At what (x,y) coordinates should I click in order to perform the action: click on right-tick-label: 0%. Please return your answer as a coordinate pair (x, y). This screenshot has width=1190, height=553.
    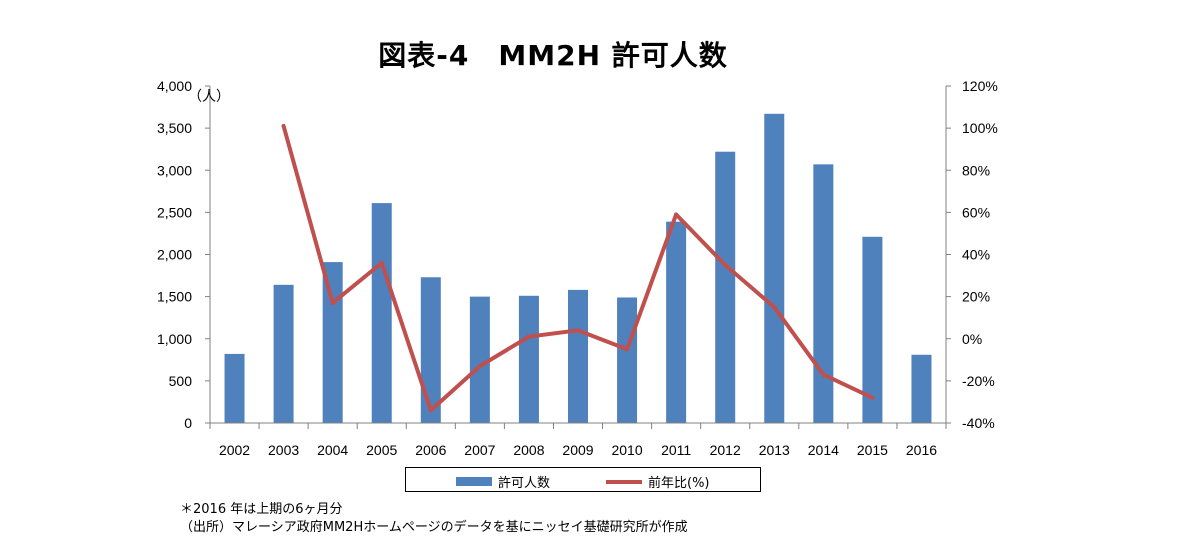
    Looking at the image, I should click on (972, 339).